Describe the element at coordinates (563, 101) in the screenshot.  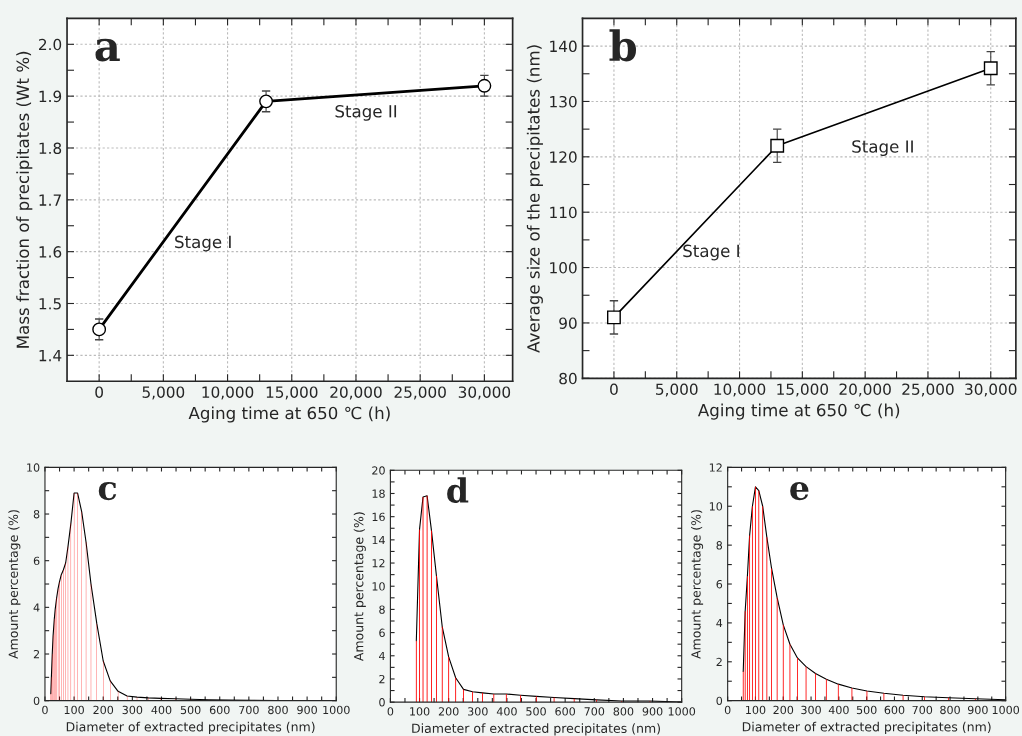
I see `y-tick-label: 130` at that location.